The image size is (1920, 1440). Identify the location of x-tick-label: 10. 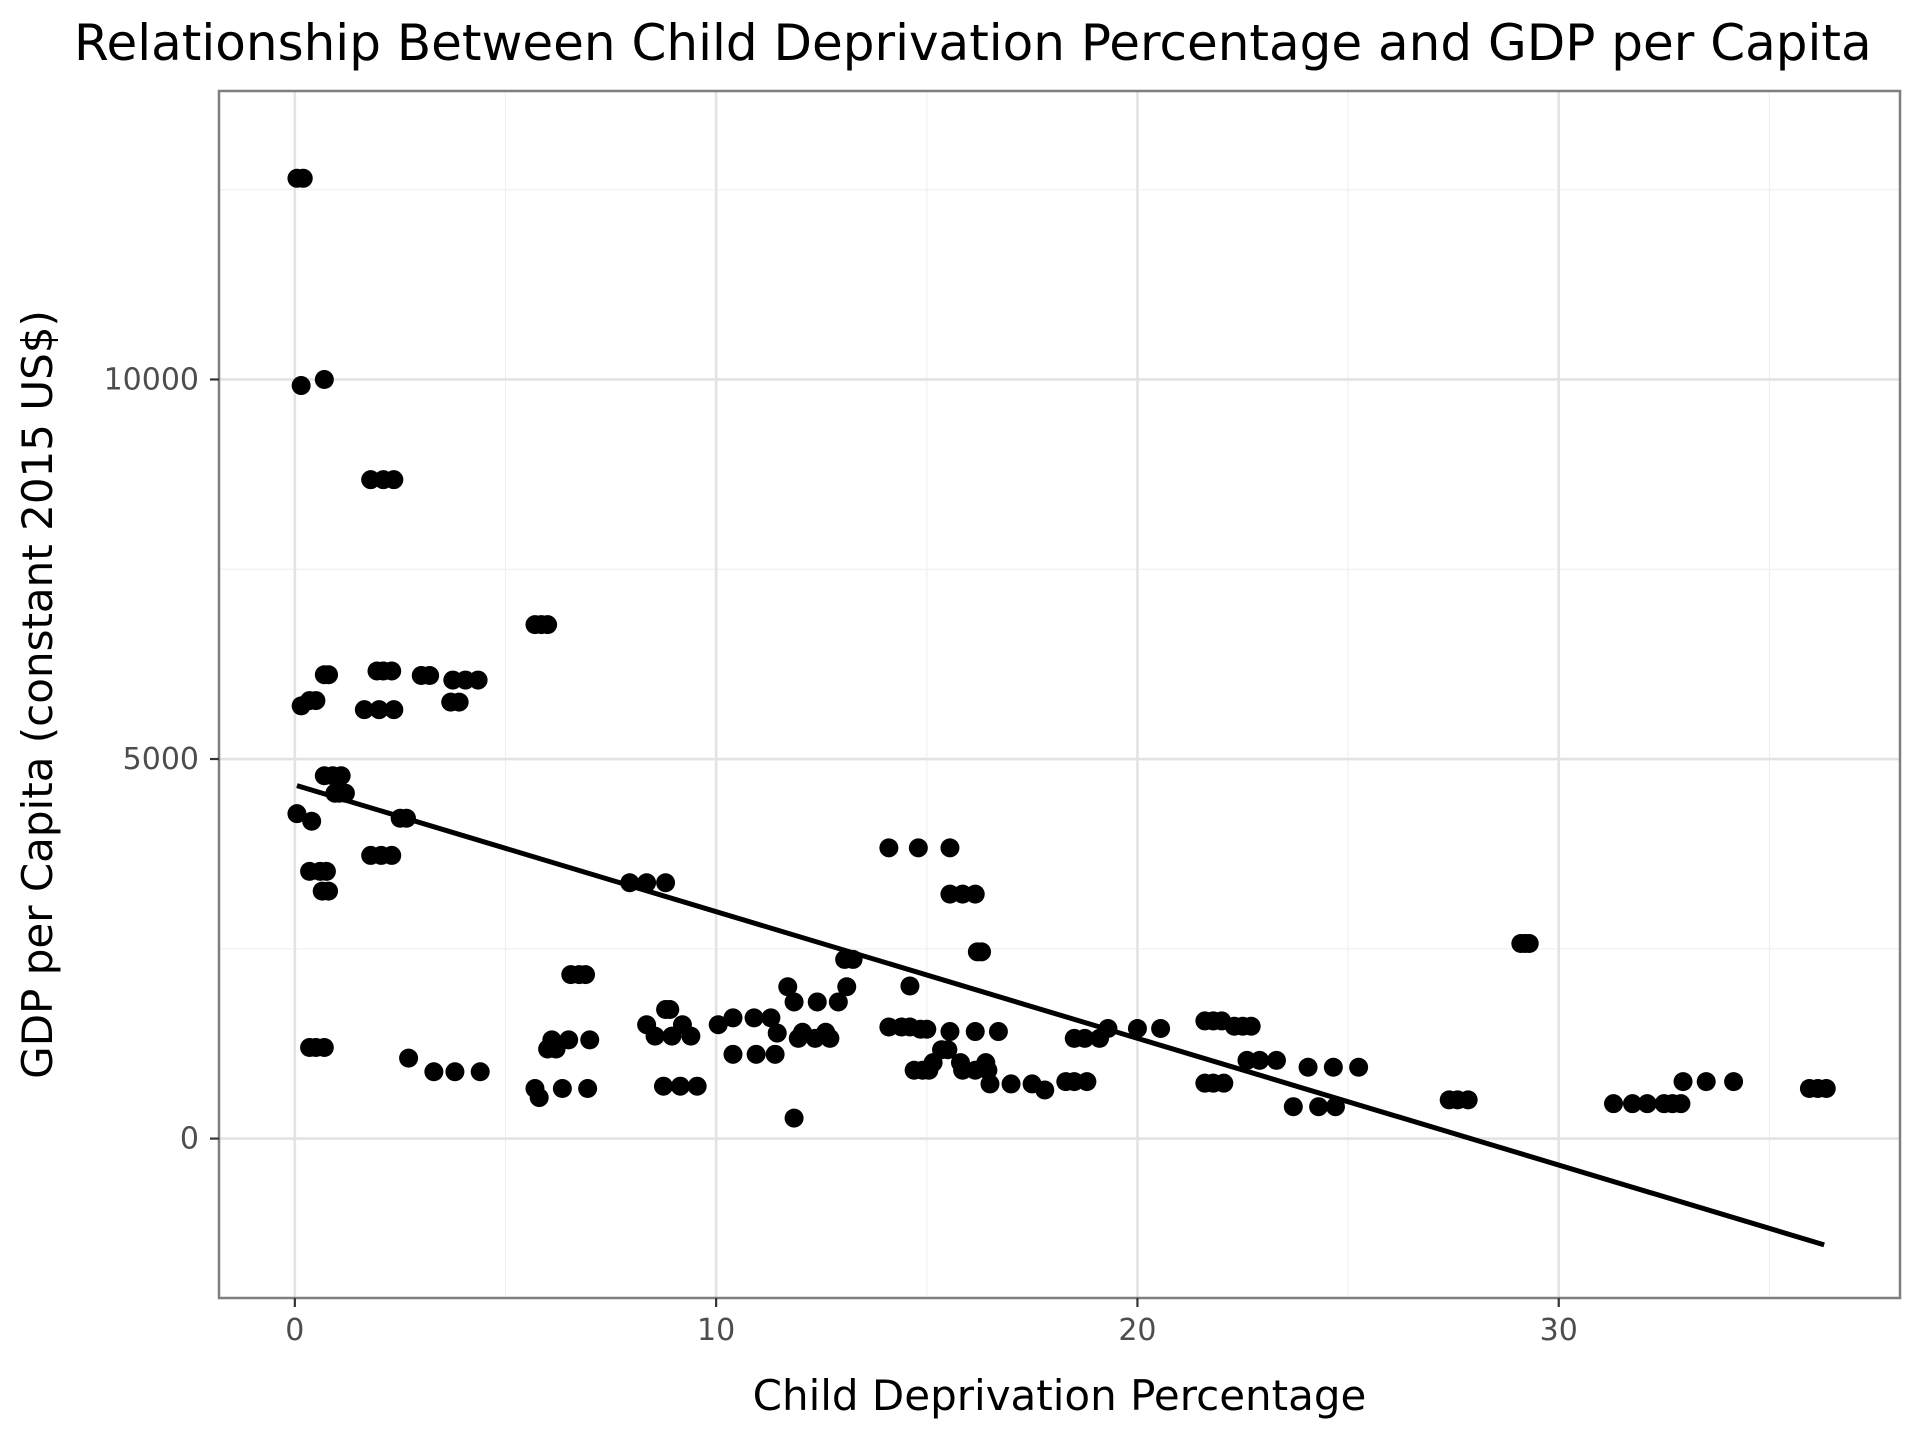
(716, 1330).